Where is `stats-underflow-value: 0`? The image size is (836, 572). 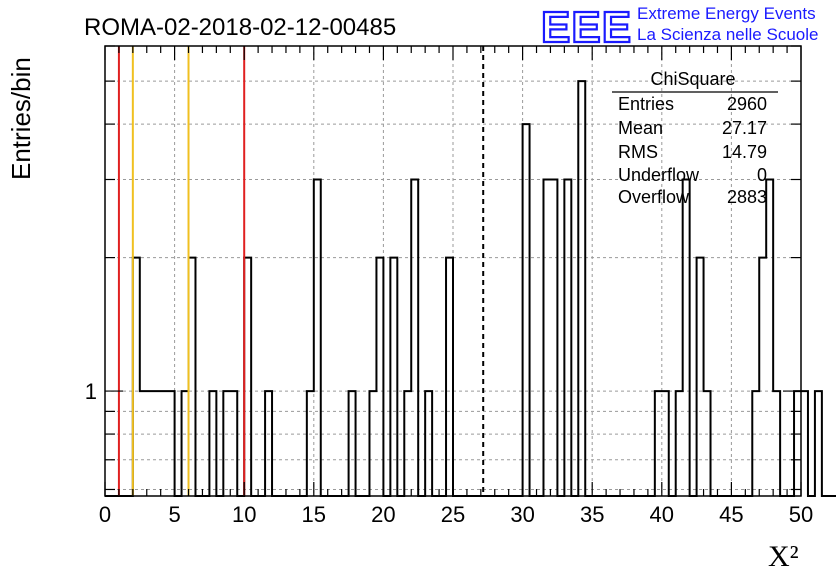
stats-underflow-value: 0 is located at coordinates (762, 175).